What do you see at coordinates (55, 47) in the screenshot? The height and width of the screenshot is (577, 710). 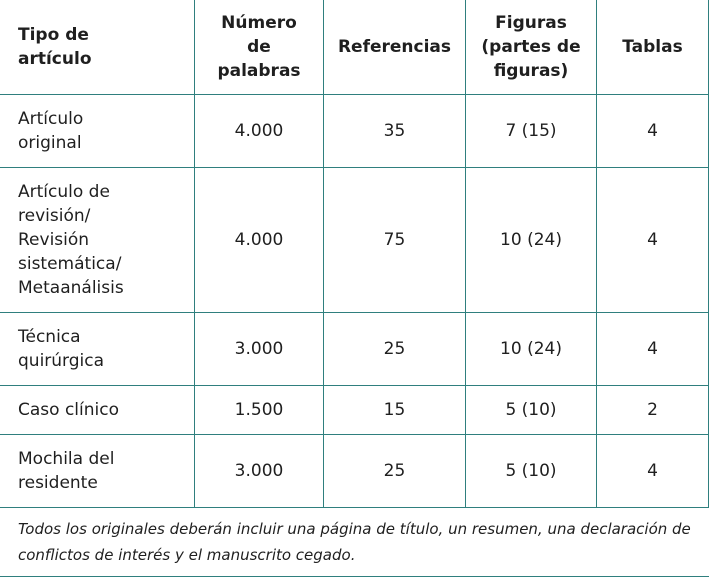 I see `header-label: Tipo de artículo` at bounding box center [55, 47].